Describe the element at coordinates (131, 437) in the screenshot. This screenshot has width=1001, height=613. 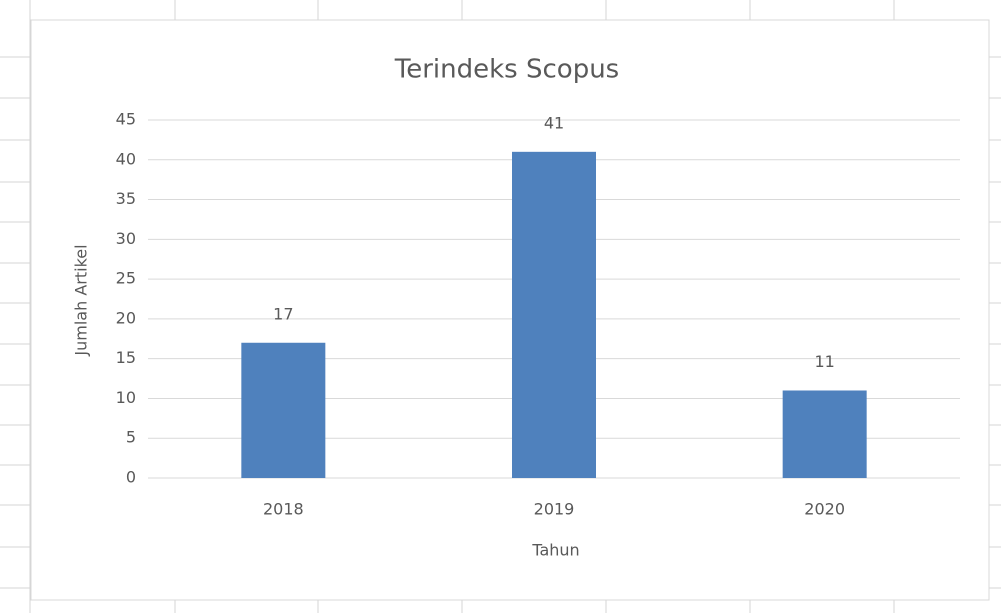
I see `y-tick-label: 5` at that location.